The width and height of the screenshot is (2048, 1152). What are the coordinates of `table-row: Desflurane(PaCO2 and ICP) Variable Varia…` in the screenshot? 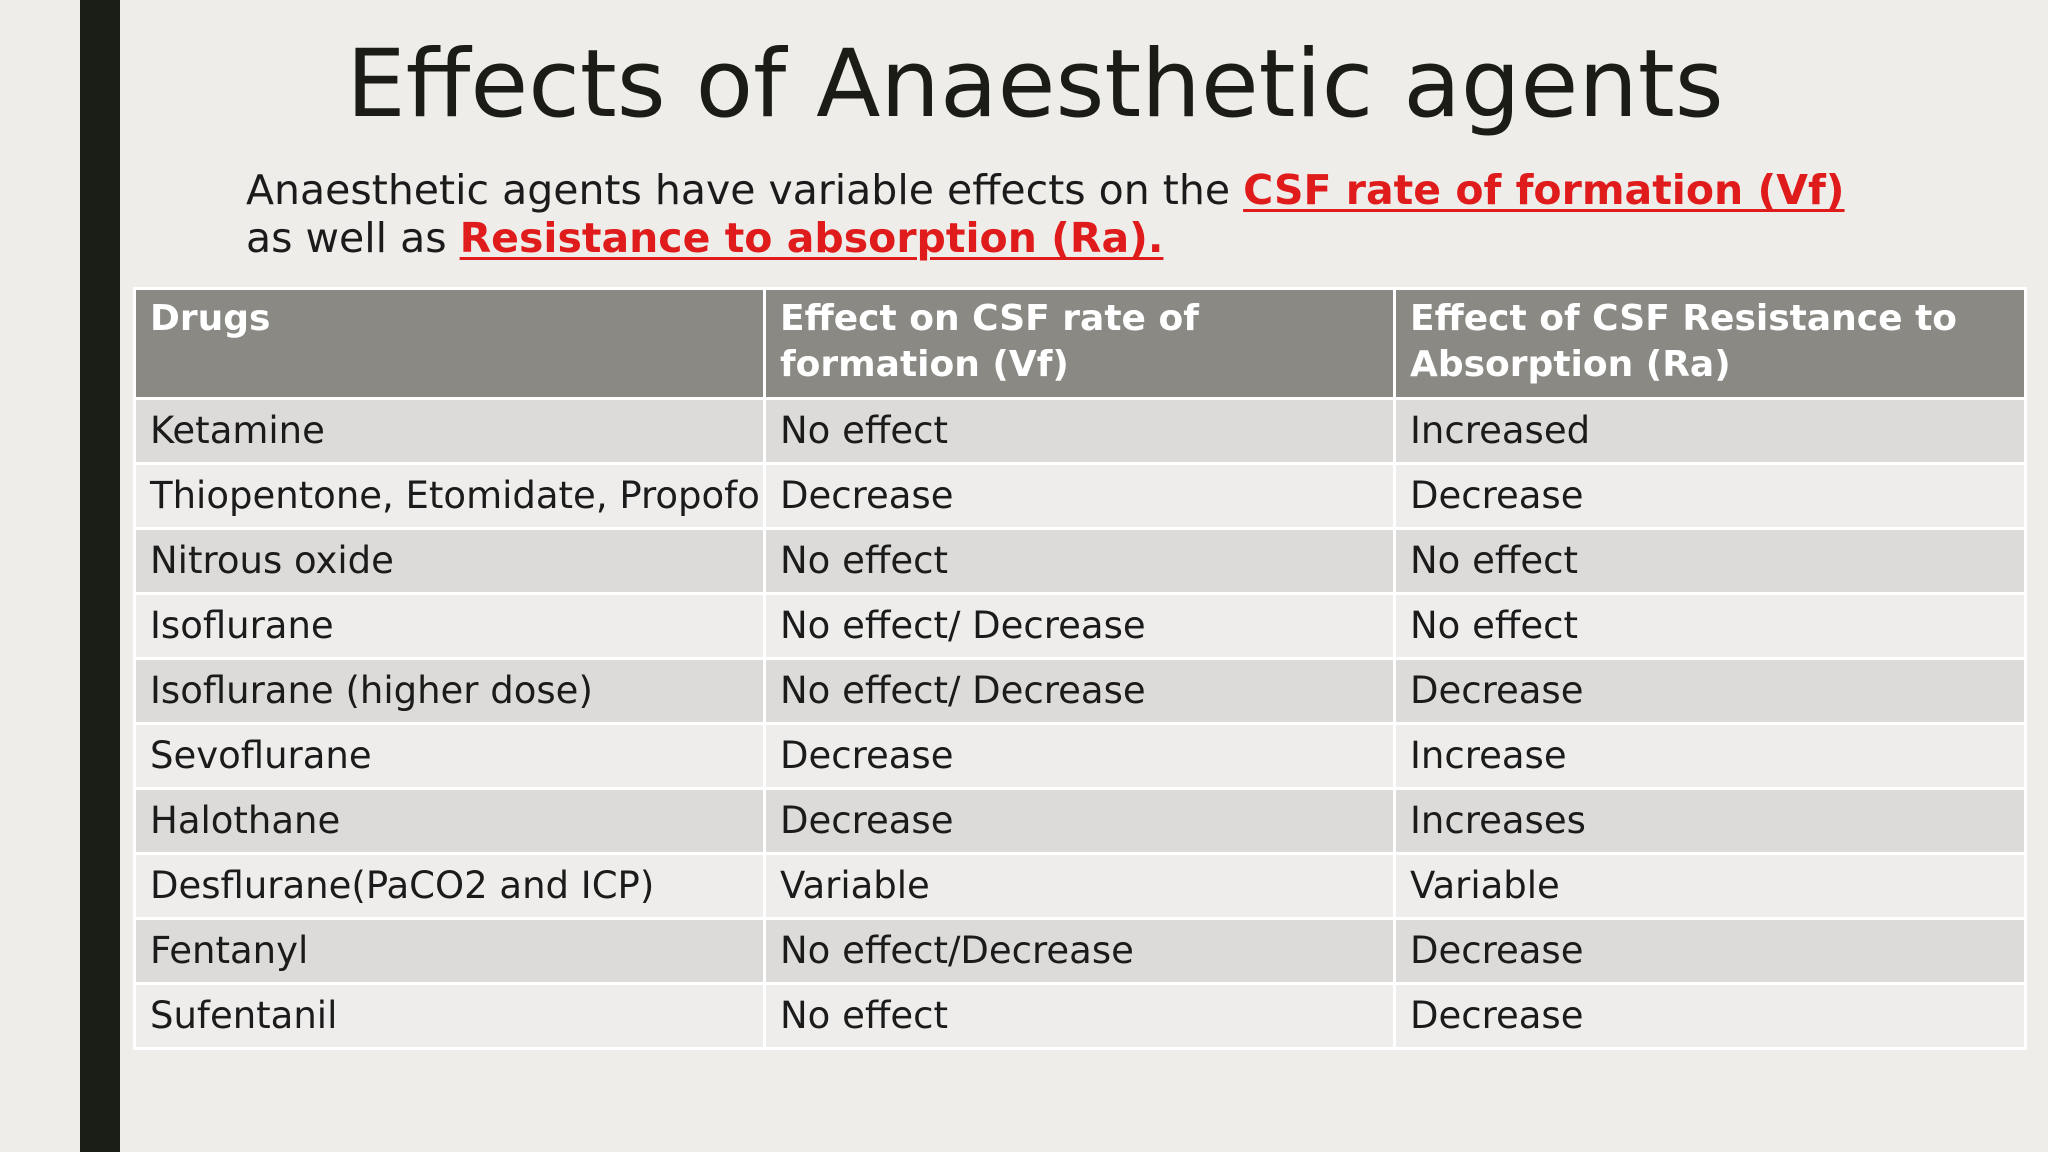 It's located at (1080, 886).